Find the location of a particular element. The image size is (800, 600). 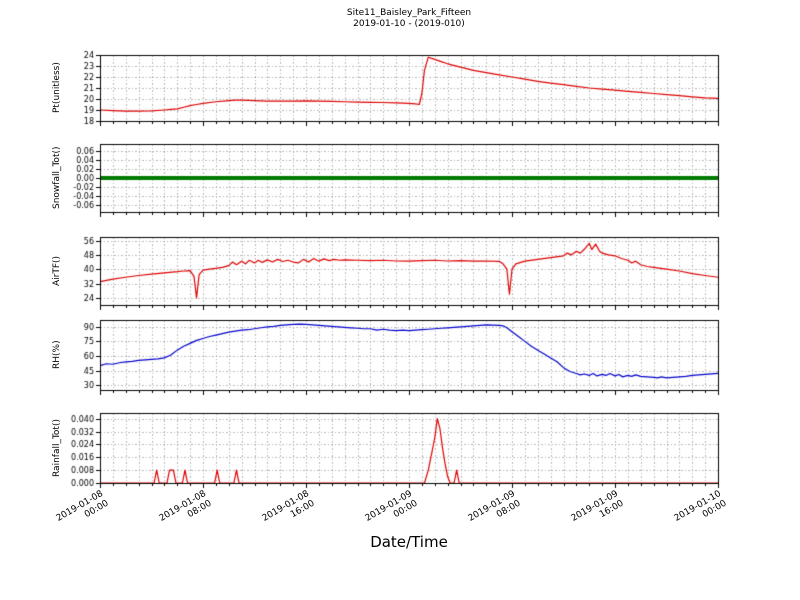

chart-title-line2: 2019-01-10 - (2019-010) is located at coordinates (409, 24).